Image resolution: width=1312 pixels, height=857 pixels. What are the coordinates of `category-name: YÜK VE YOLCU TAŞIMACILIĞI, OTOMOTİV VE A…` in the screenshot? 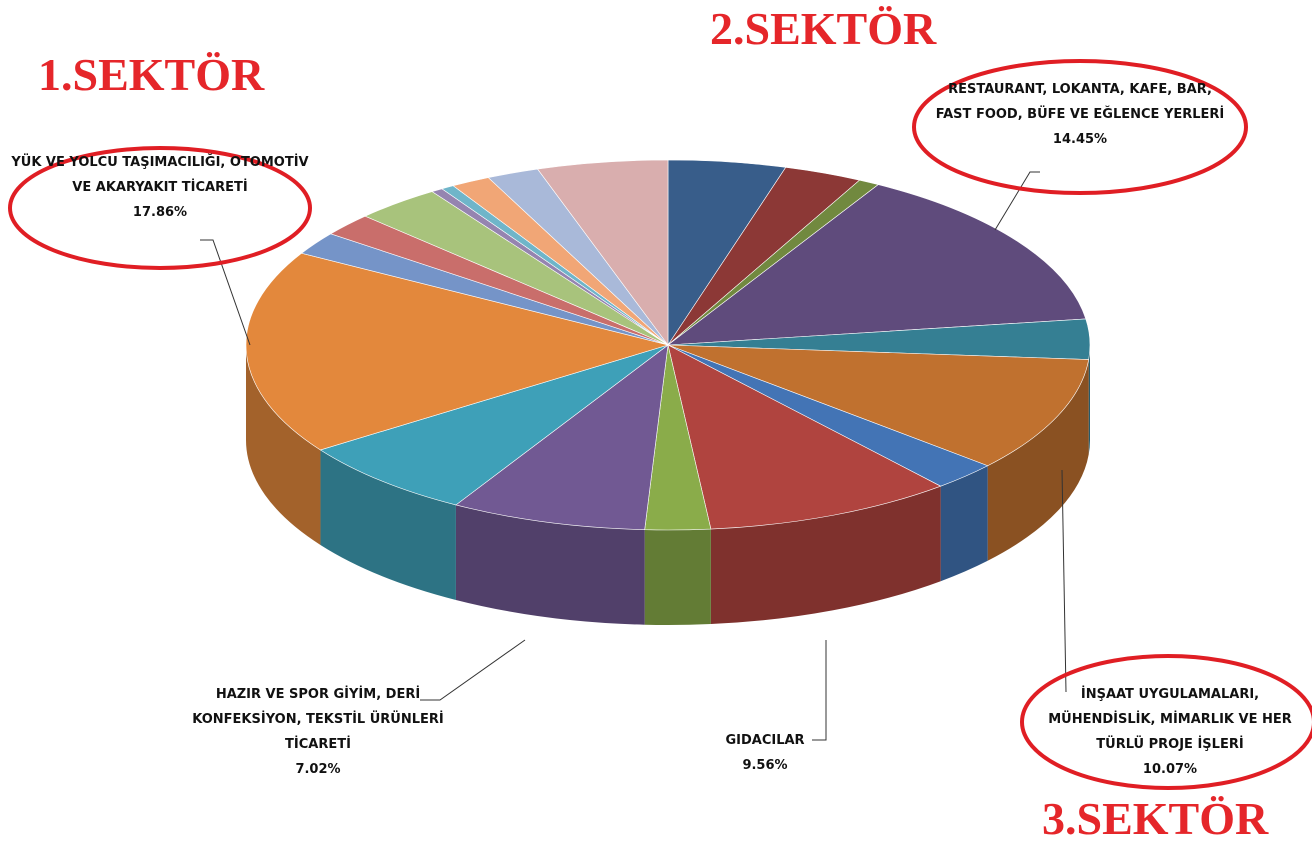 It's located at (160, 175).